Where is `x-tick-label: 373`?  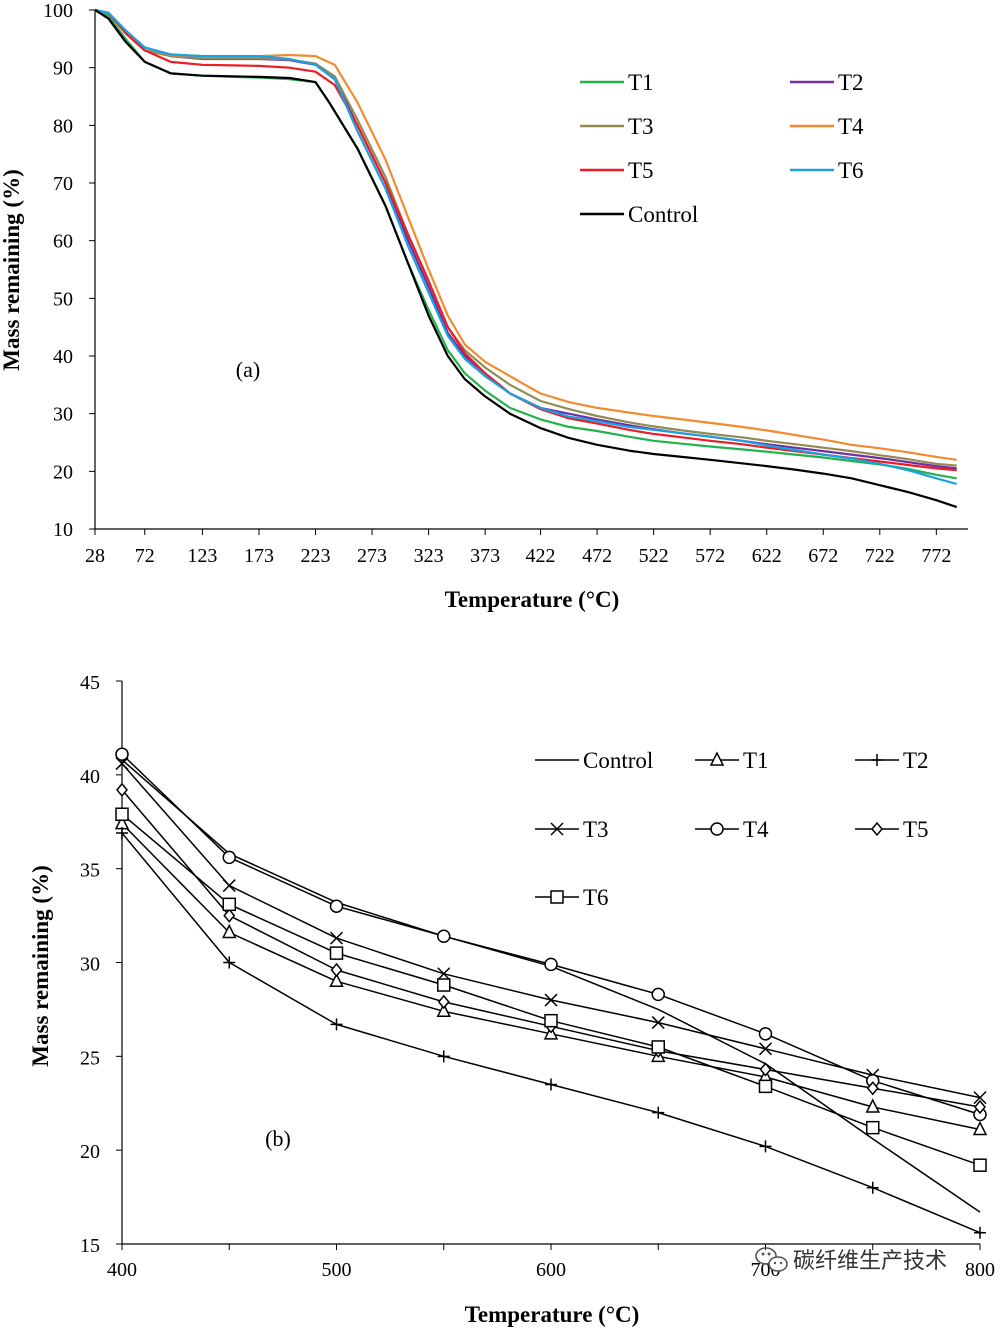
x-tick-label: 373 is located at coordinates (485, 556).